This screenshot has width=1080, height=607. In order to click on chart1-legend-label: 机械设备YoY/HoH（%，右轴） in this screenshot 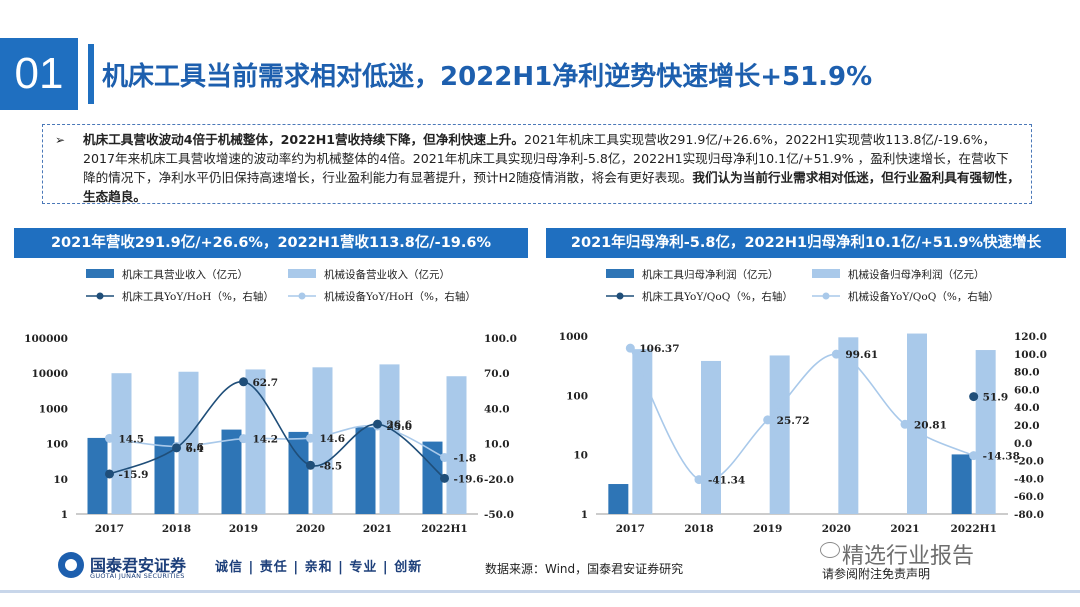, I will do `click(400, 296)`.